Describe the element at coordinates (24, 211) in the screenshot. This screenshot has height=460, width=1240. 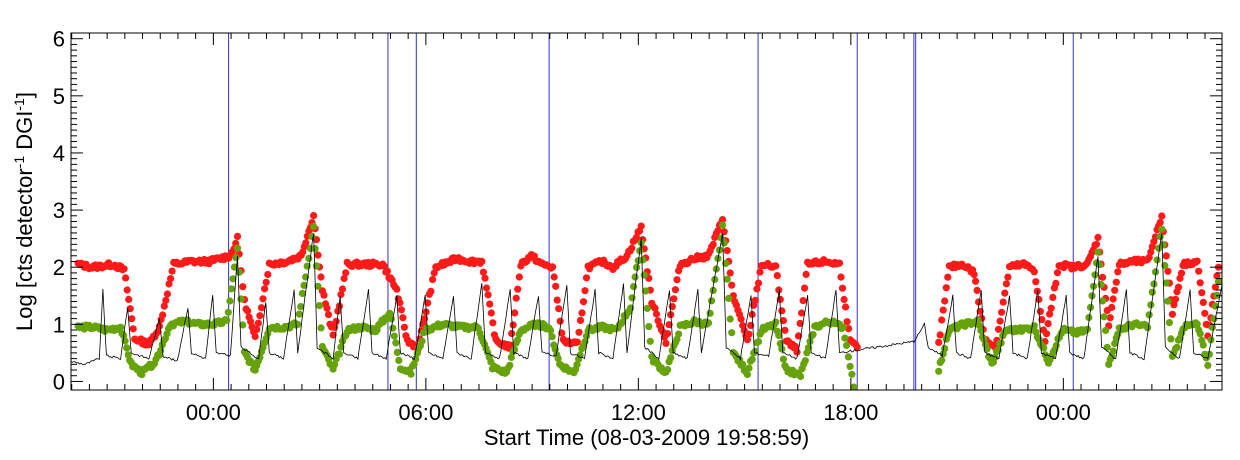
I see `y-axis-title: Log [cts detector-1 DGI-1]` at that location.